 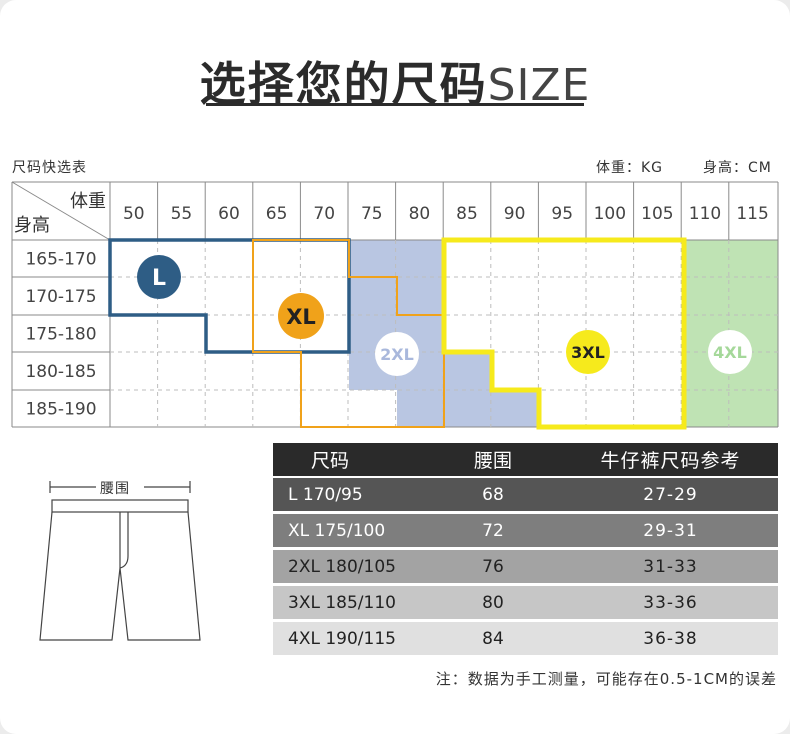 I want to click on badge-3xl-label: 3XL, so click(x=588, y=352).